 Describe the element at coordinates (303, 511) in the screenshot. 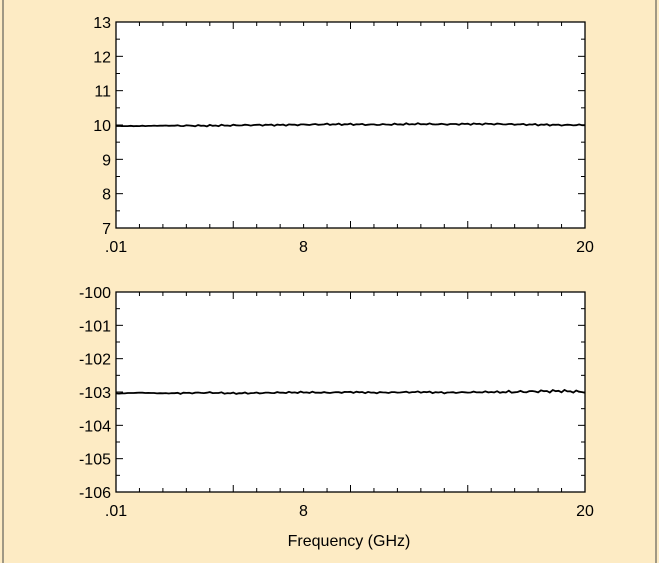

I see `bottom-xtick-label: 8` at that location.